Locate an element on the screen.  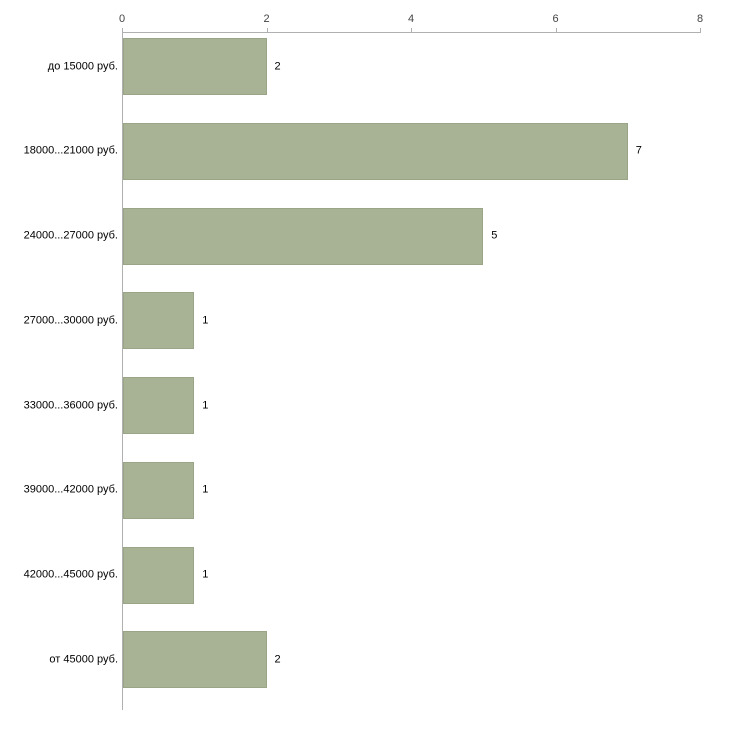
bar-row: до 15000 руб. 2 is located at coordinates (365, 74).